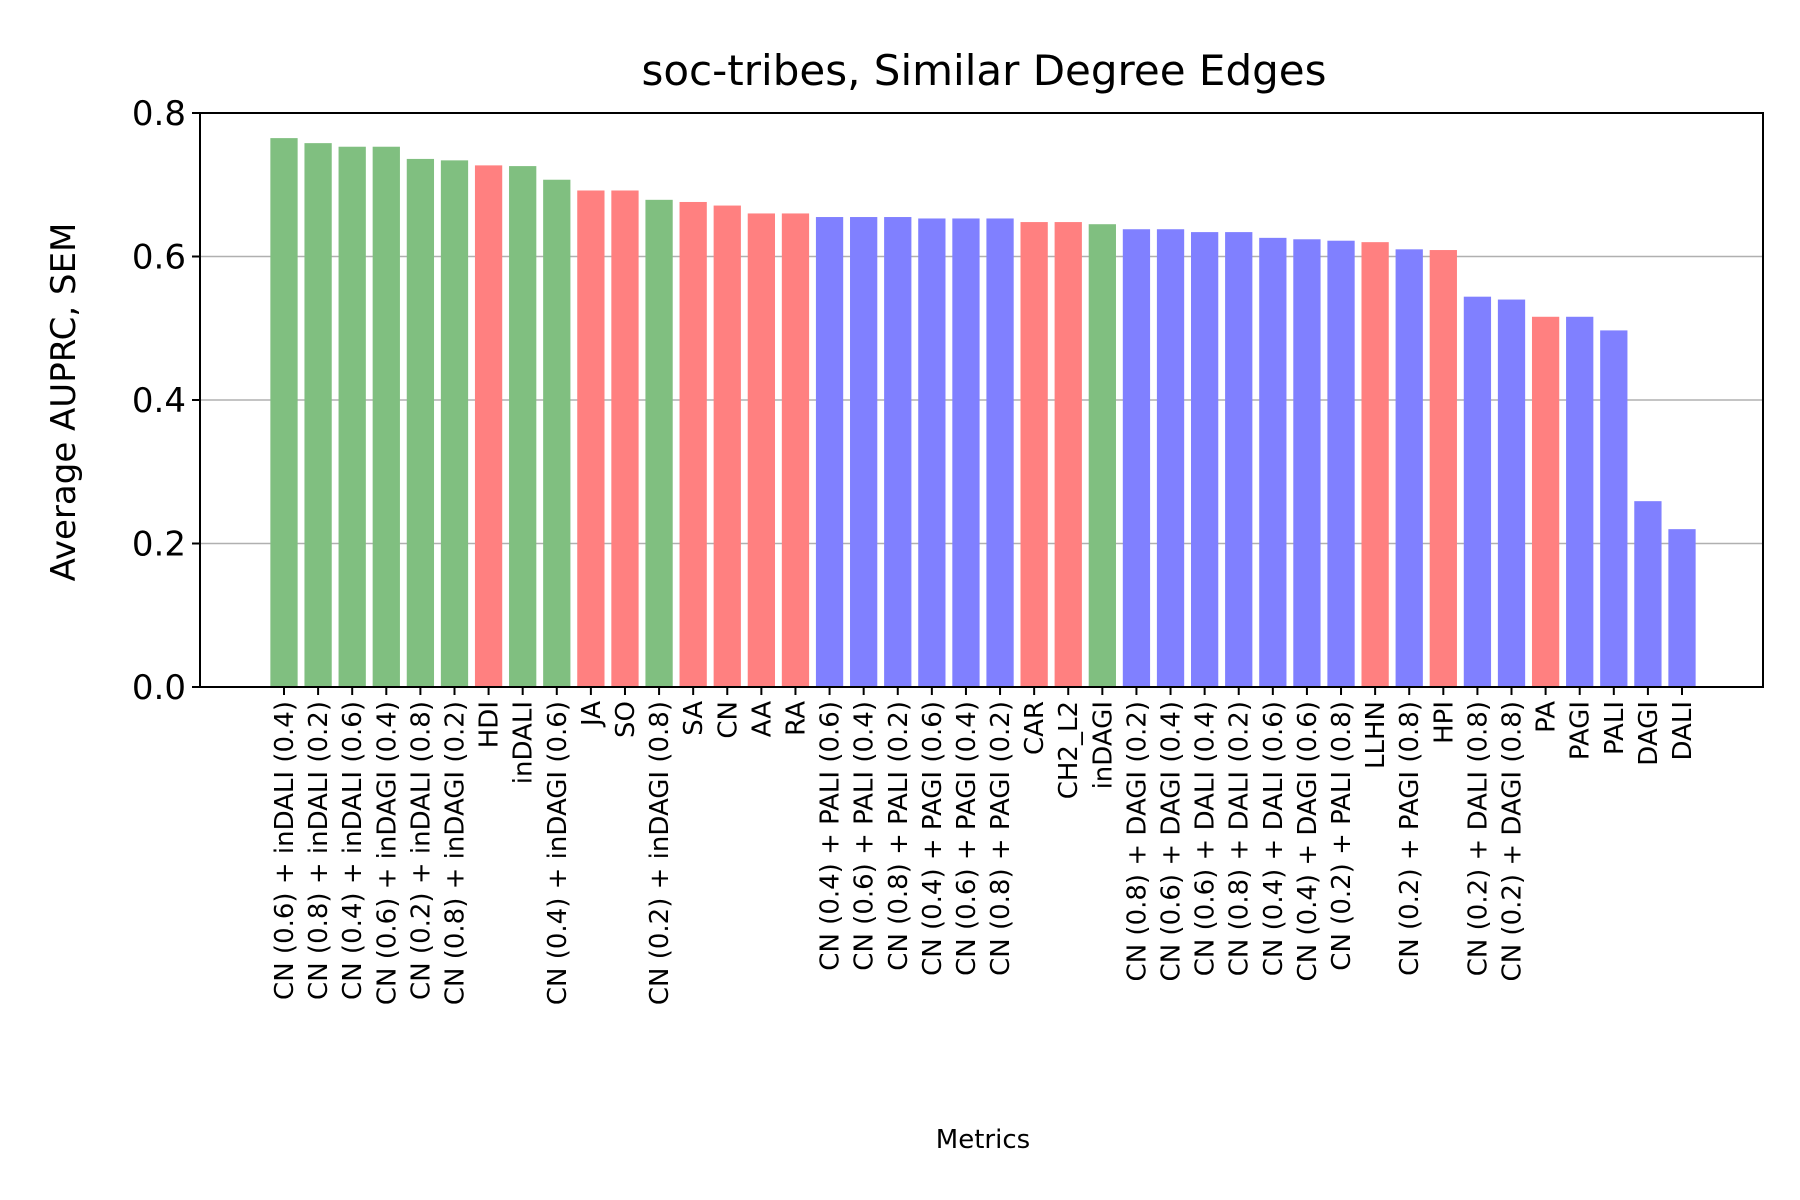 The image size is (1800, 1200). What do you see at coordinates (1274, 838) in the screenshot?
I see `x-tick-label: CN (0.4) + DALI (0.6)` at bounding box center [1274, 838].